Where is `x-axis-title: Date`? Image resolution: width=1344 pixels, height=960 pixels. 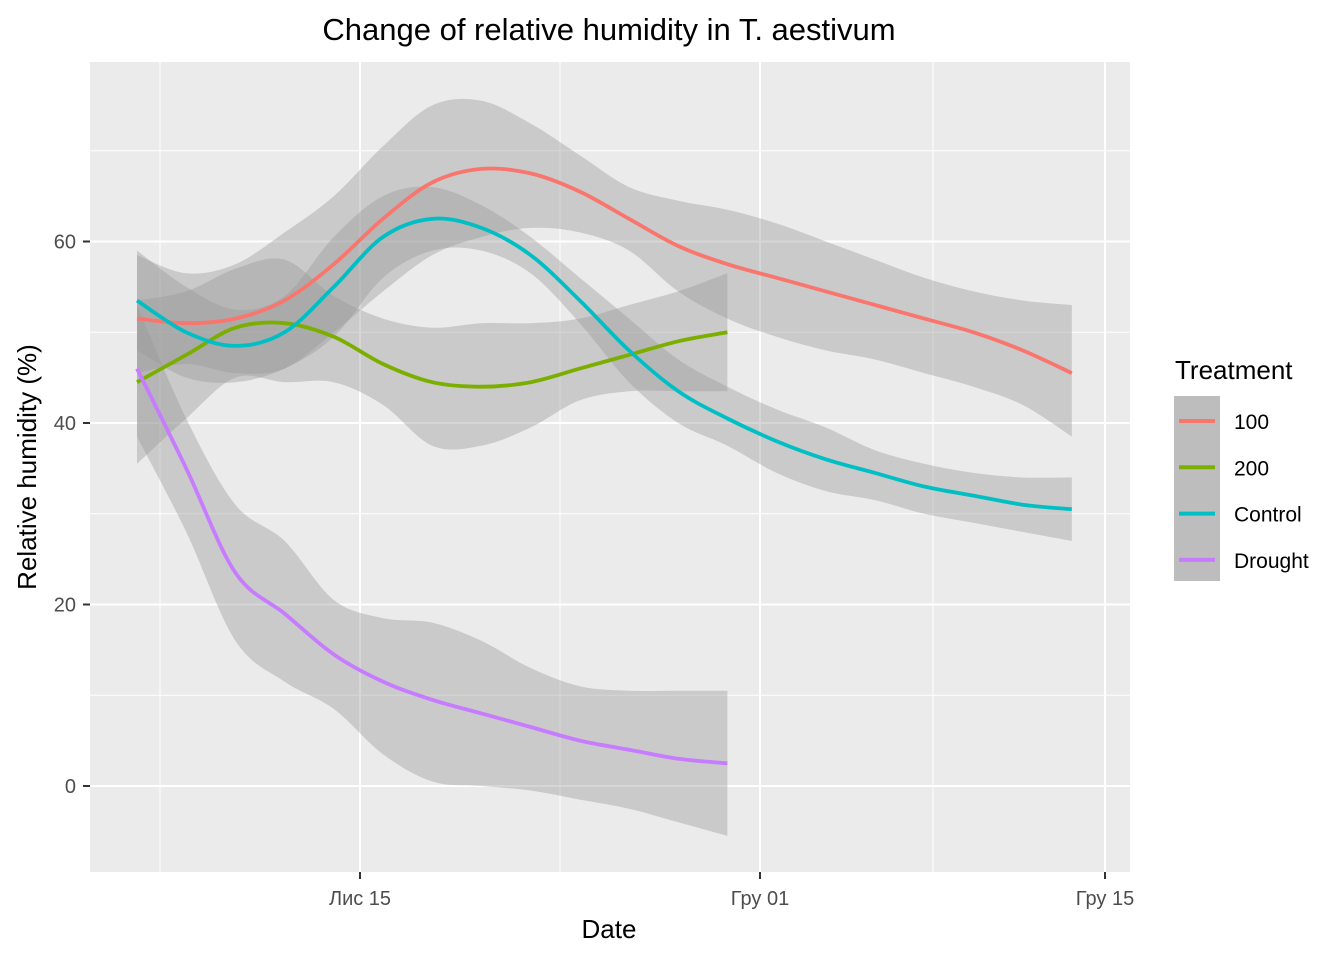
x-axis-title: Date is located at coordinates (609, 929).